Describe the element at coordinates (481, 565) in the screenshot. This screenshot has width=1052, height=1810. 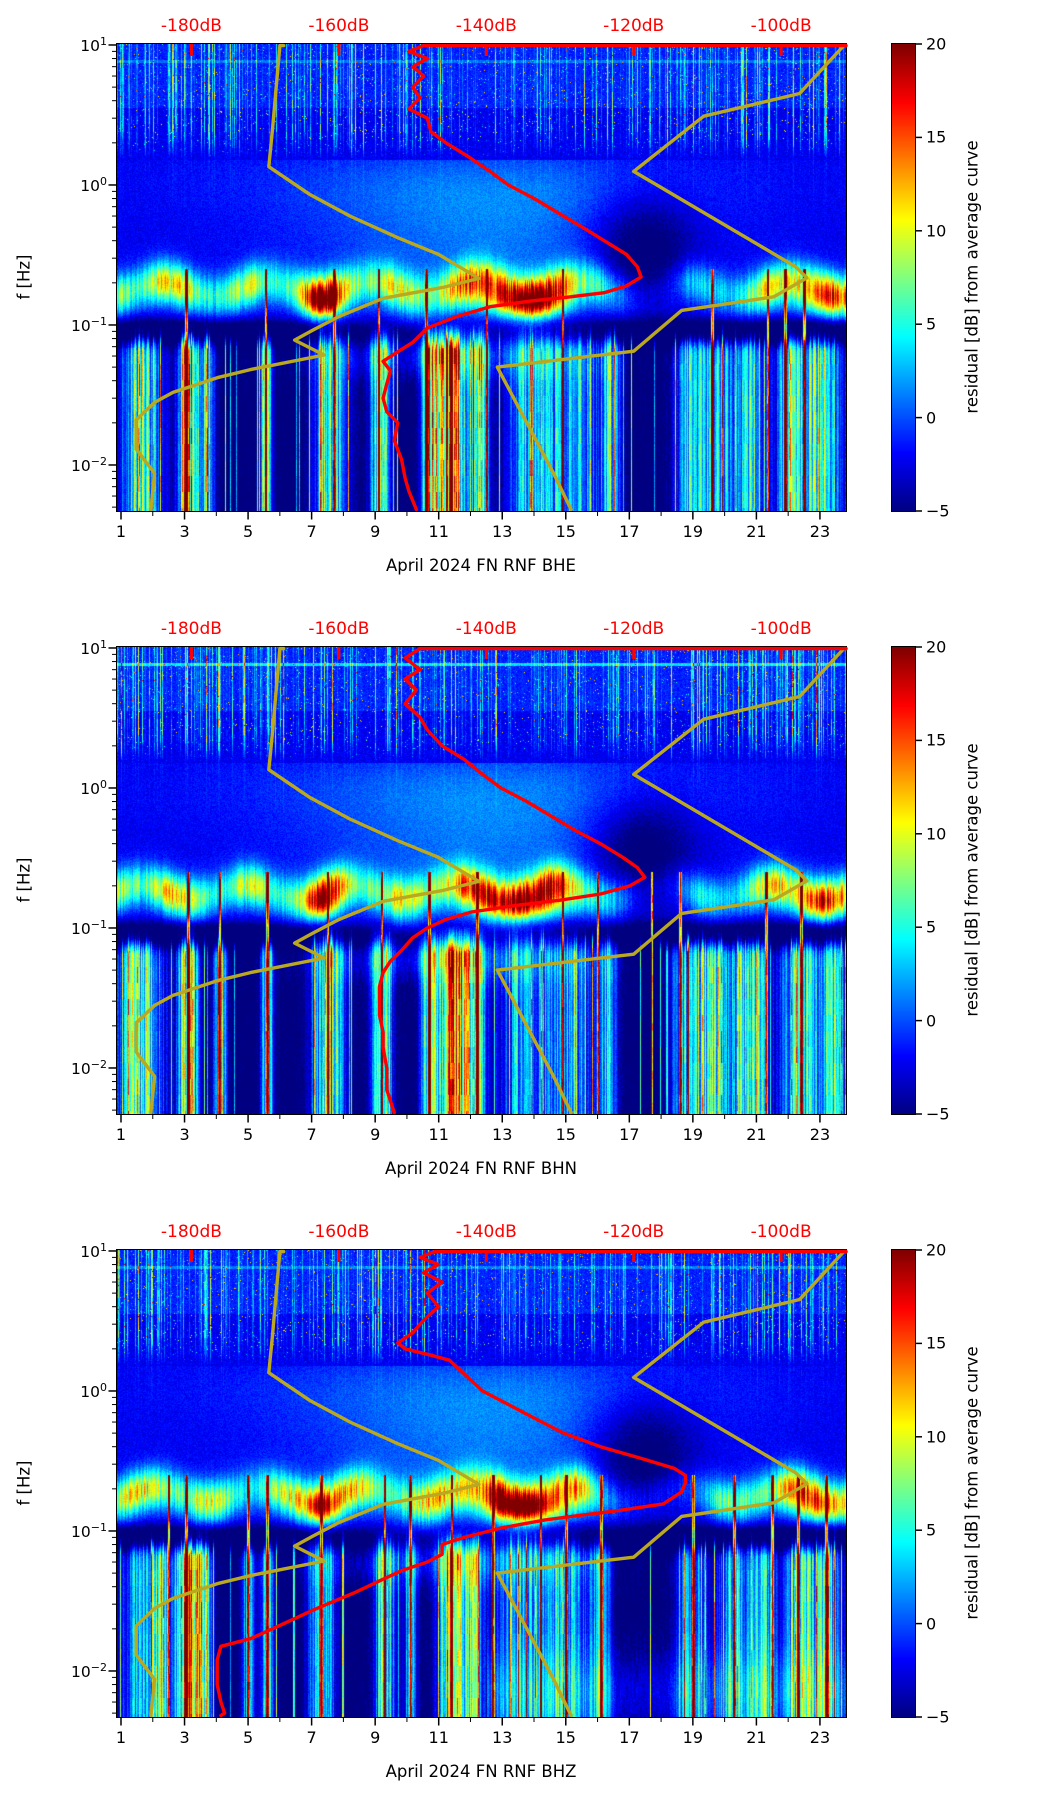
I see `x-axis-label: April 2024 FN RNF BHE` at that location.